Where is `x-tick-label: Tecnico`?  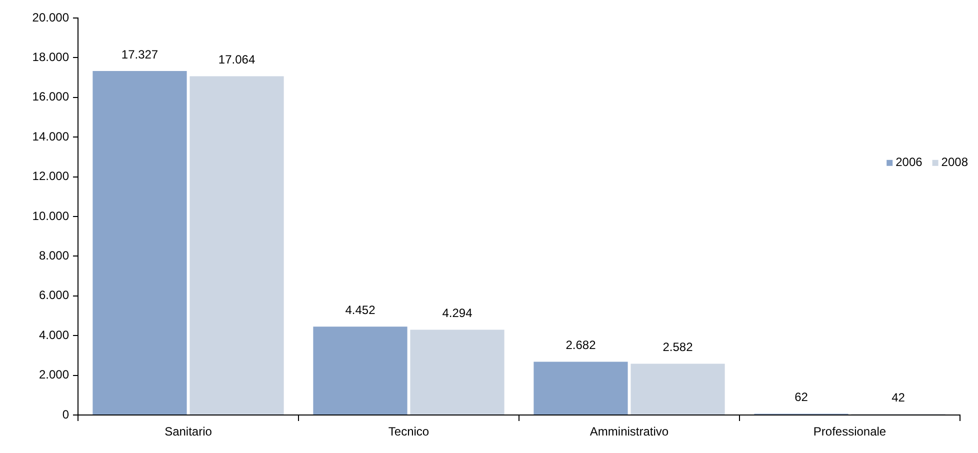 x-tick-label: Tecnico is located at coordinates (409, 431).